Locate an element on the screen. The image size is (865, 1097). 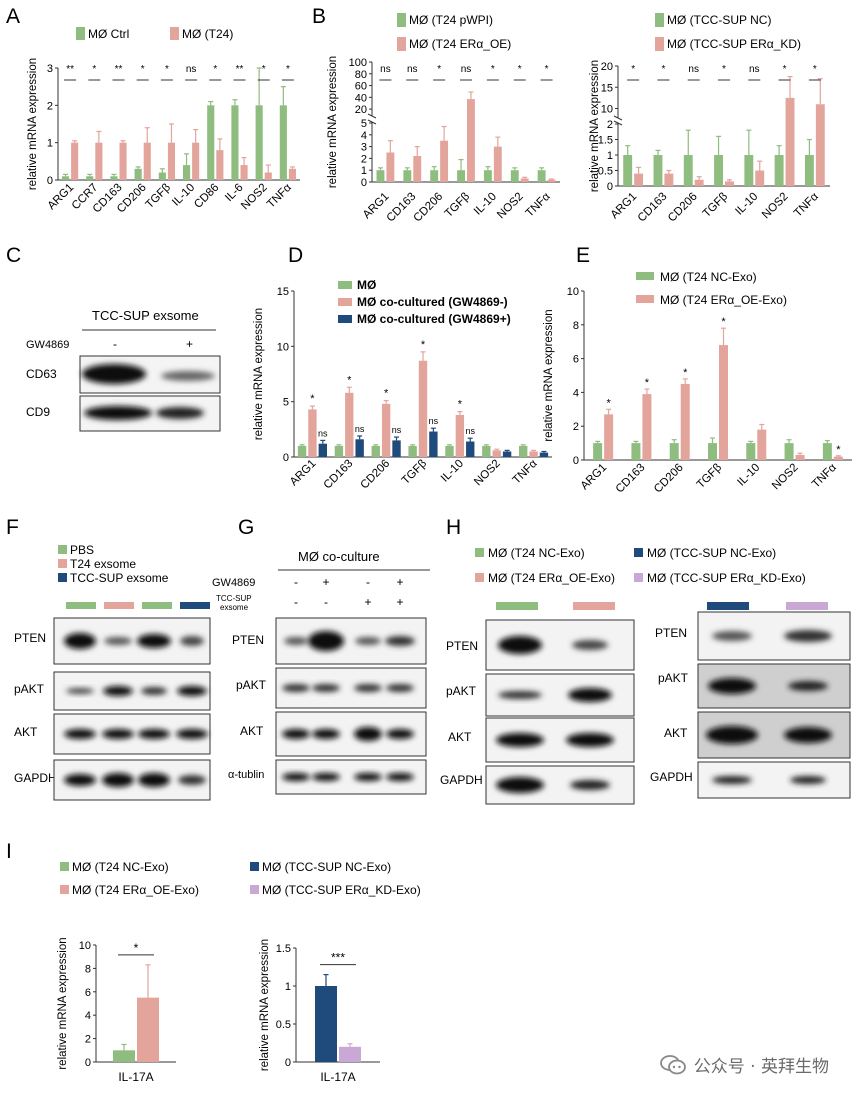
x-tick-label: NOS2 is located at coordinates (254, 197).